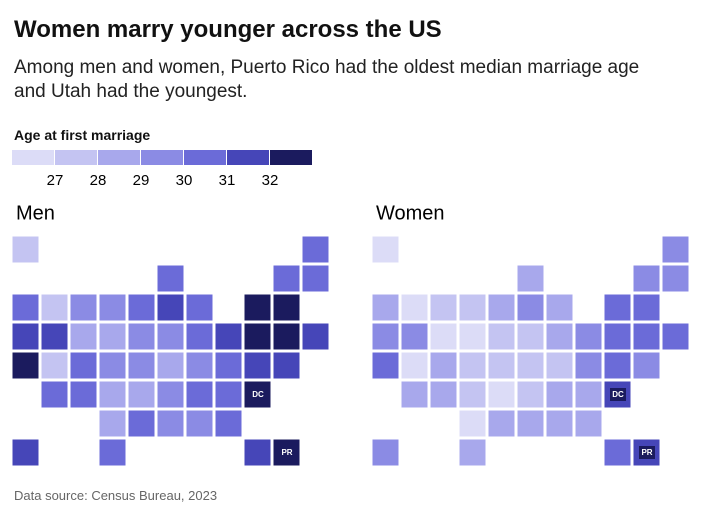 Image resolution: width=720 pixels, height=513 pixels. I want to click on legend-tick-label: 29, so click(141, 180).